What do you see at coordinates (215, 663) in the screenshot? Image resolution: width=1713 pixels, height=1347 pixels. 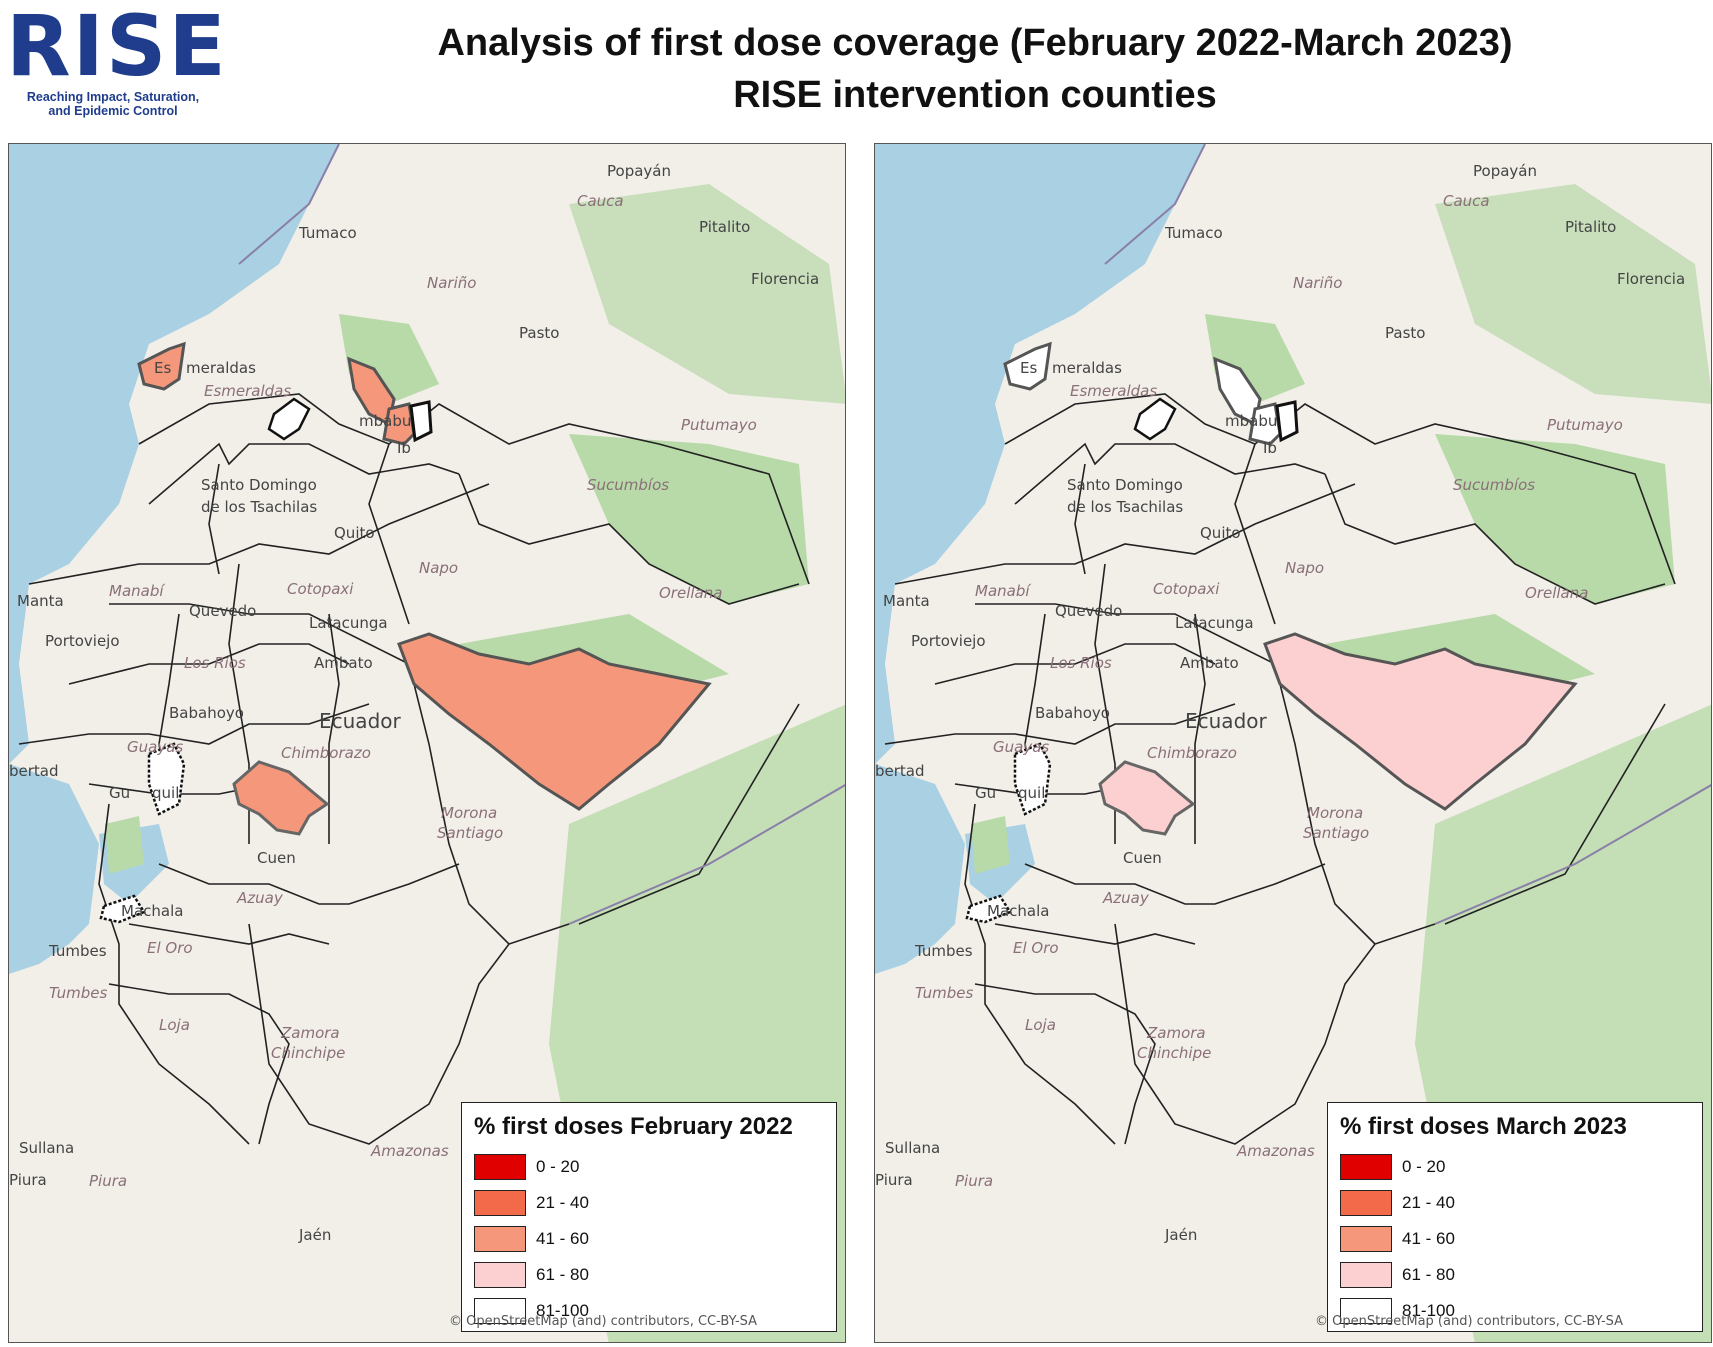 I see `province-label: Los Ríos` at bounding box center [215, 663].